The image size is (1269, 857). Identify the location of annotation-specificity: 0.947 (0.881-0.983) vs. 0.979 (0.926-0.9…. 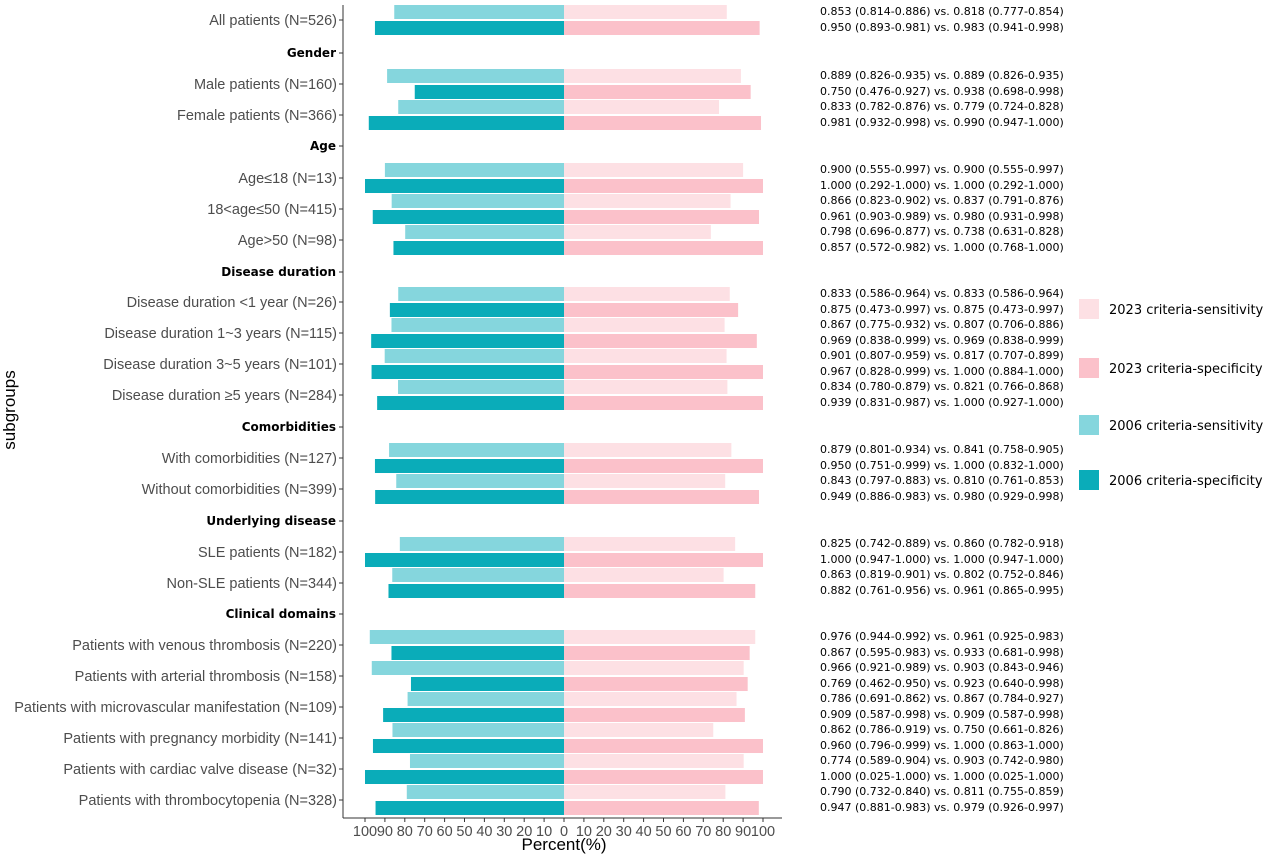
(942, 807).